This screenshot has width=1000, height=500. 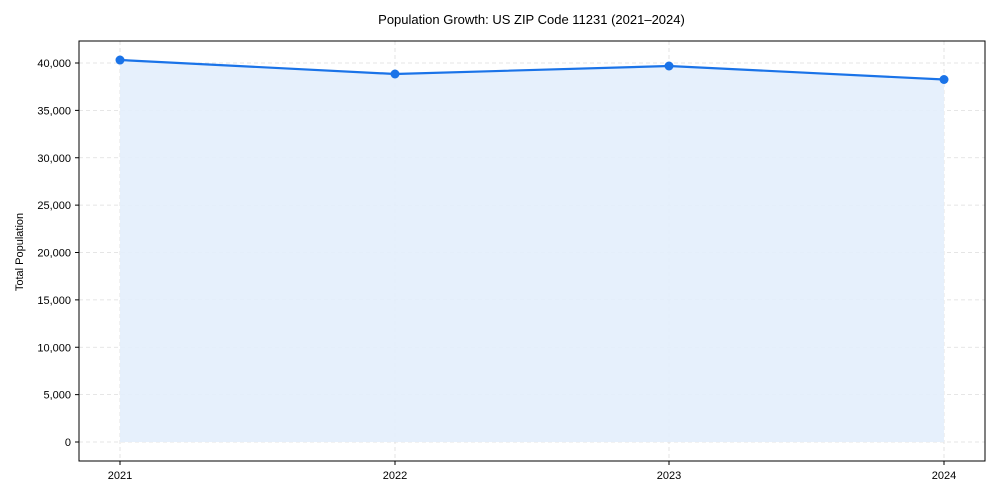 I want to click on y-tick-label: 0, so click(x=68, y=443).